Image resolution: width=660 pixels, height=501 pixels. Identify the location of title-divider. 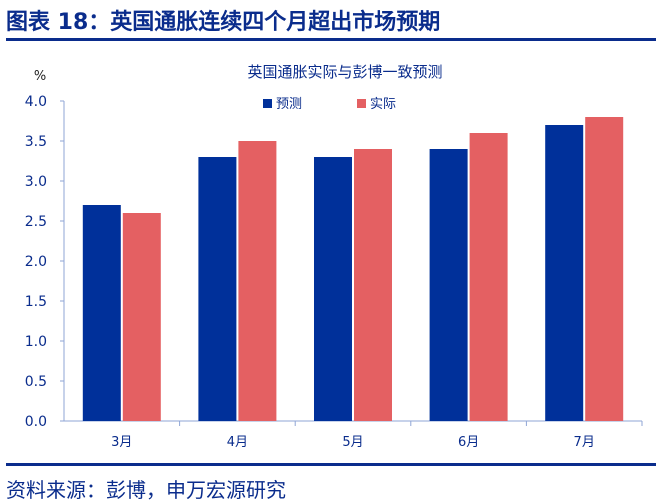
(331, 39).